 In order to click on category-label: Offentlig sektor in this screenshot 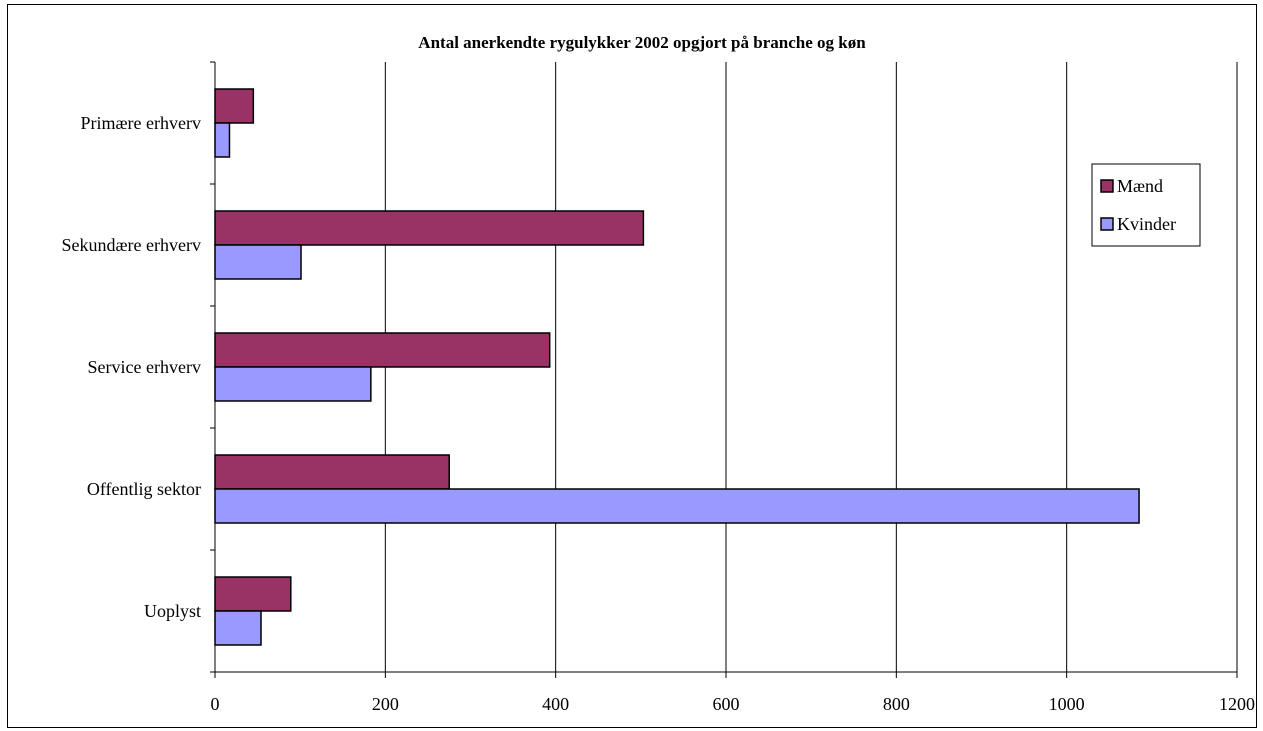, I will do `click(144, 489)`.